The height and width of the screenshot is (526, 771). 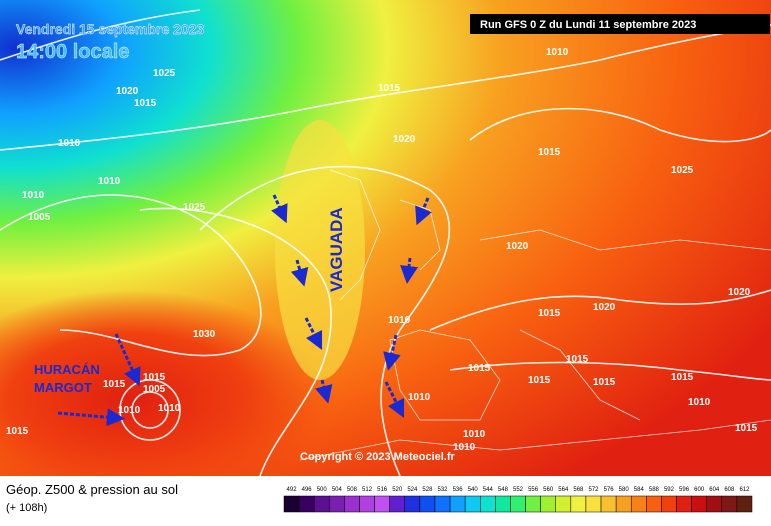 I want to click on footer-lead: (+ 108h), so click(x=26, y=508).